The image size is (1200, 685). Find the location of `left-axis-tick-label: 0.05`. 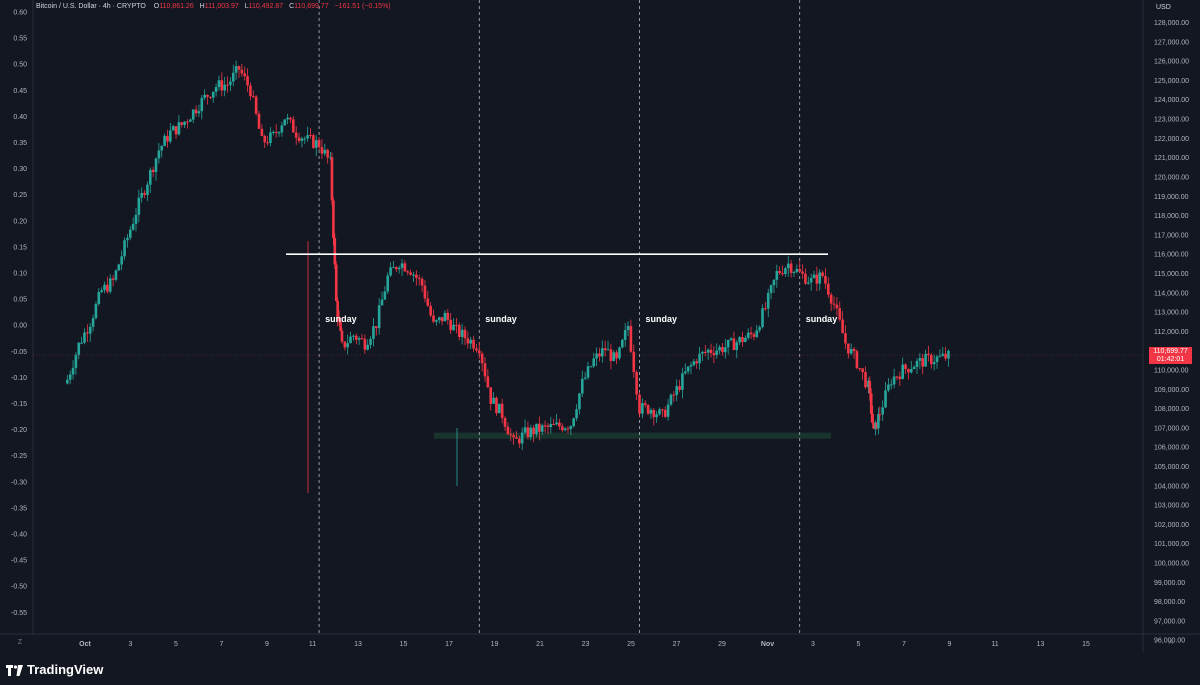

left-axis-tick-label: 0.05 is located at coordinates (20, 300).